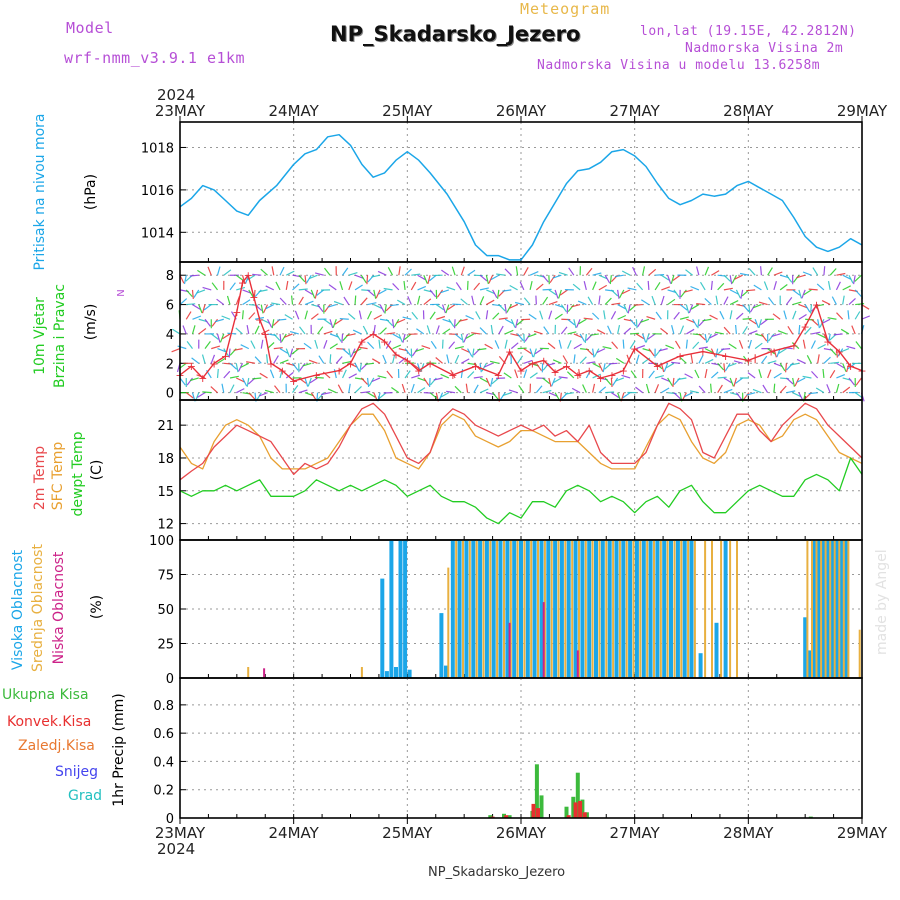 This screenshot has height=900, width=900. I want to click on temperature-ytick-label: 21, so click(165, 426).